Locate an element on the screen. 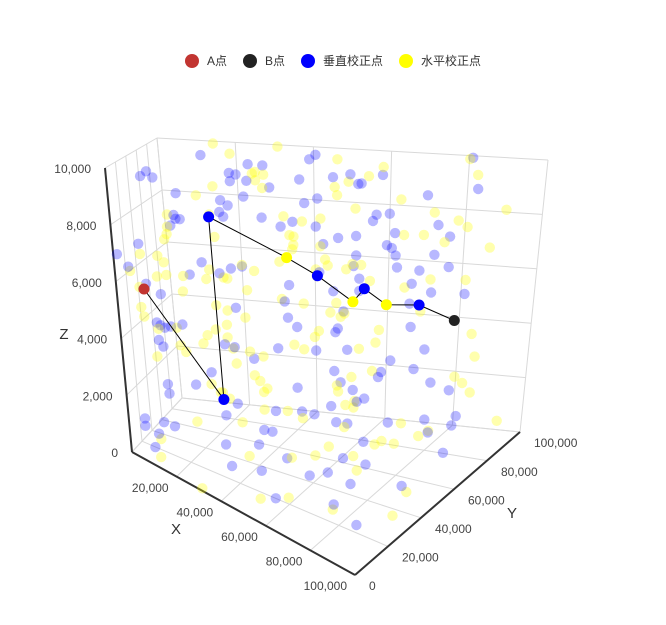  legend-item-3: 水平校正点 is located at coordinates (440, 60).